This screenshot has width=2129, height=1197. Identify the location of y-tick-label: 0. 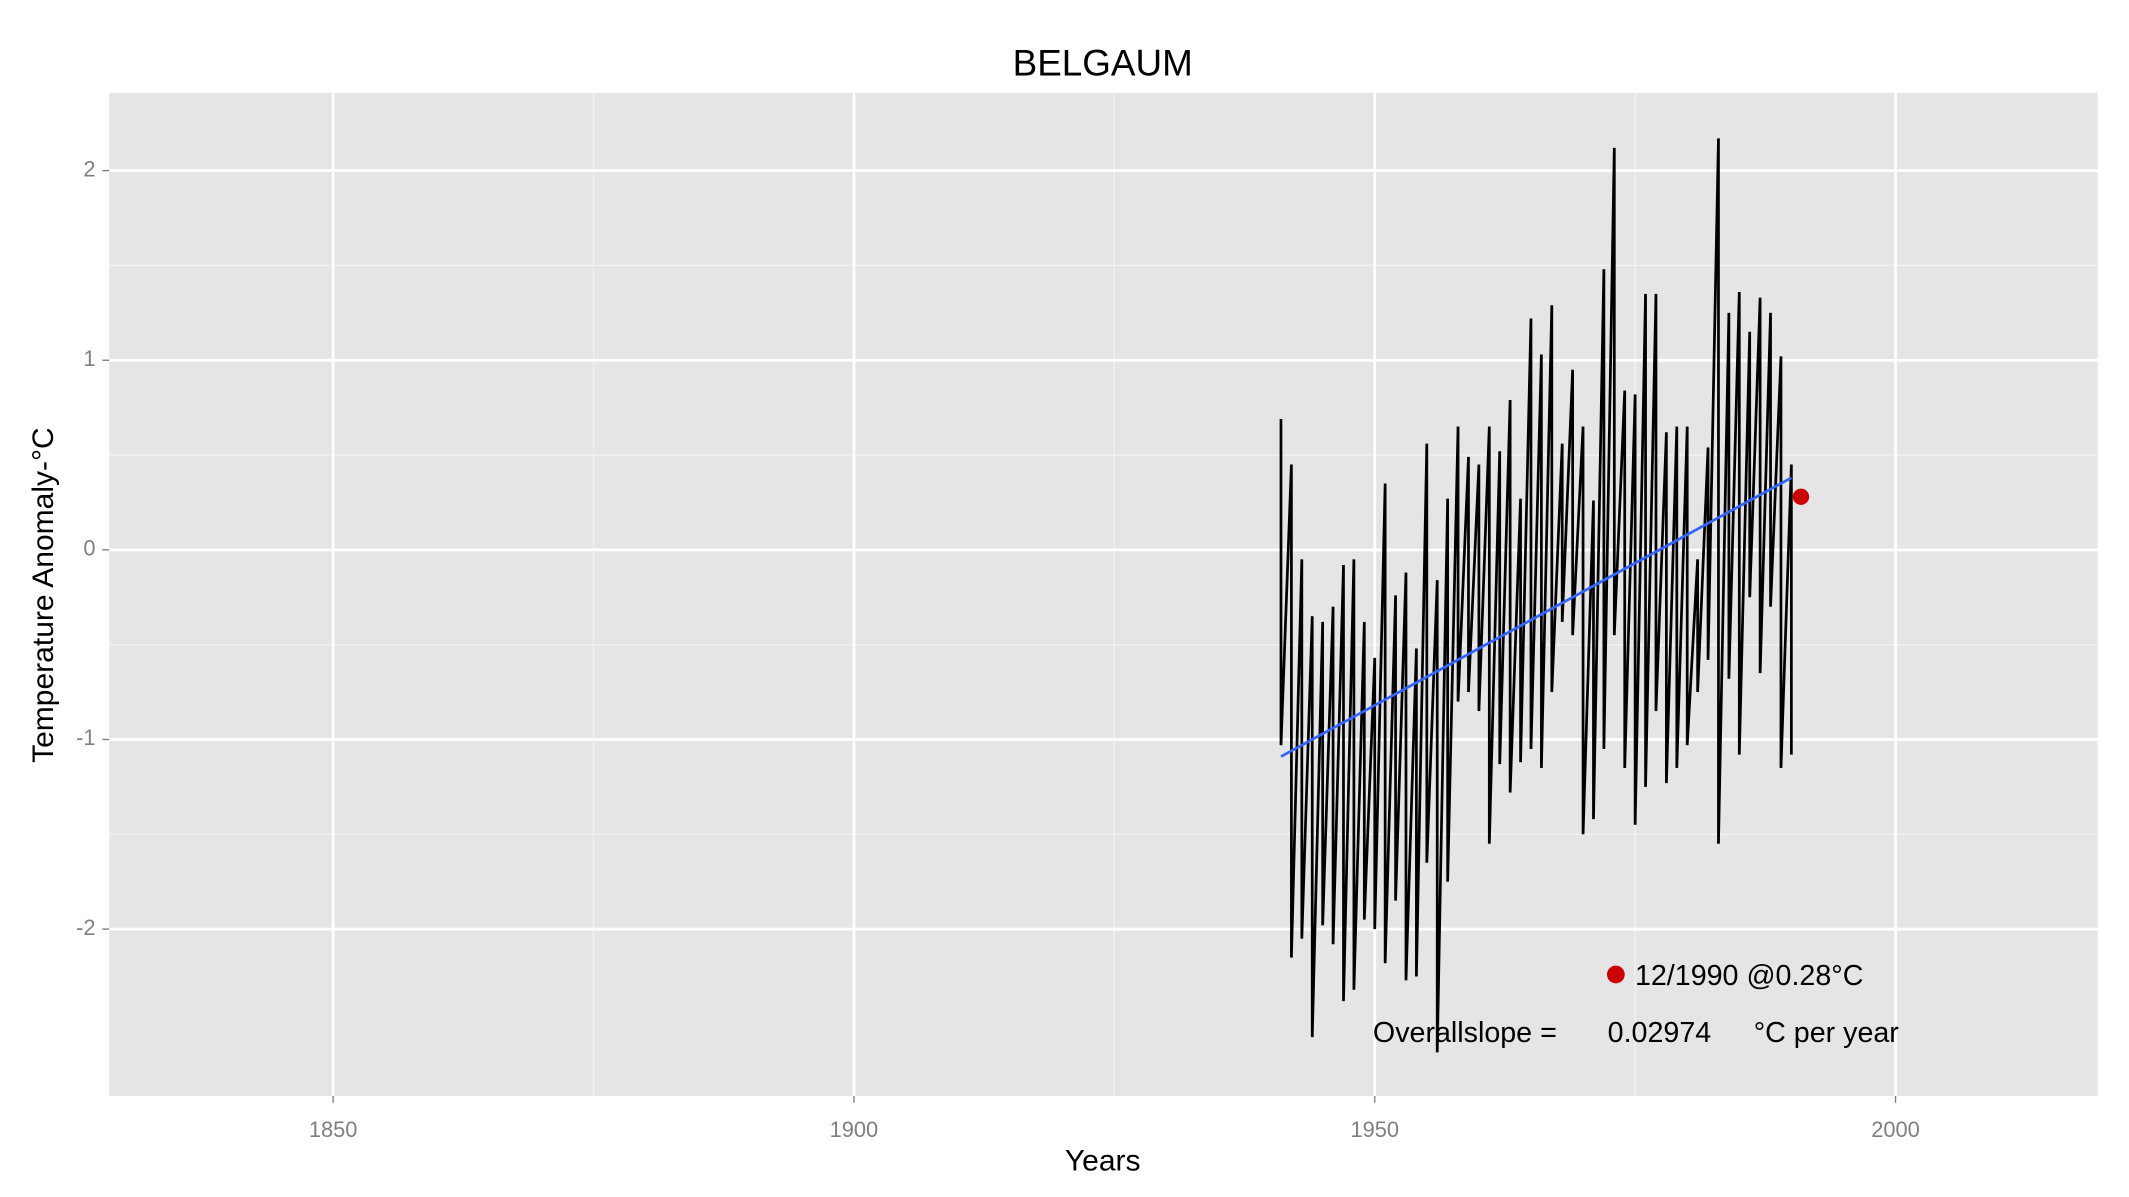
(89, 548).